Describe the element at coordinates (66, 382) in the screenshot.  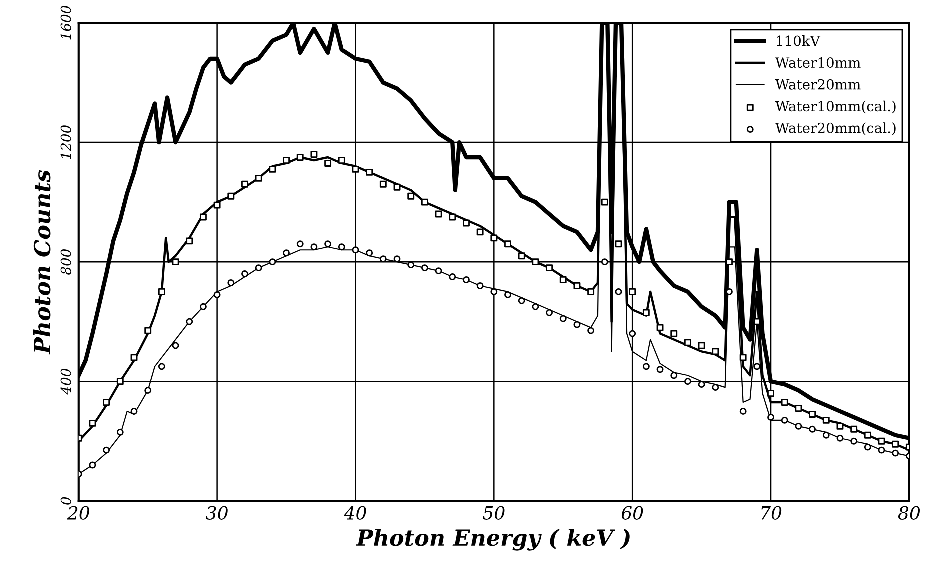
I see `y-tick-label: 400` at that location.